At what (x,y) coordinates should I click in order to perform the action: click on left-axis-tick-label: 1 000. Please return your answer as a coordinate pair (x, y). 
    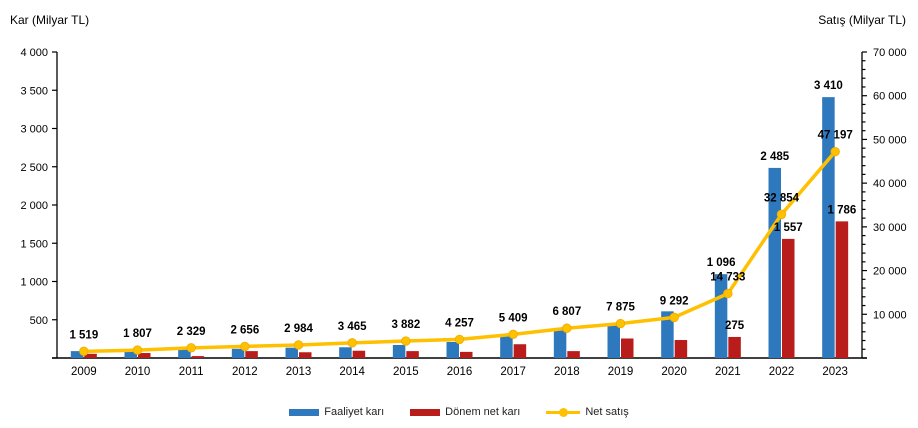
    Looking at the image, I should click on (34, 283).